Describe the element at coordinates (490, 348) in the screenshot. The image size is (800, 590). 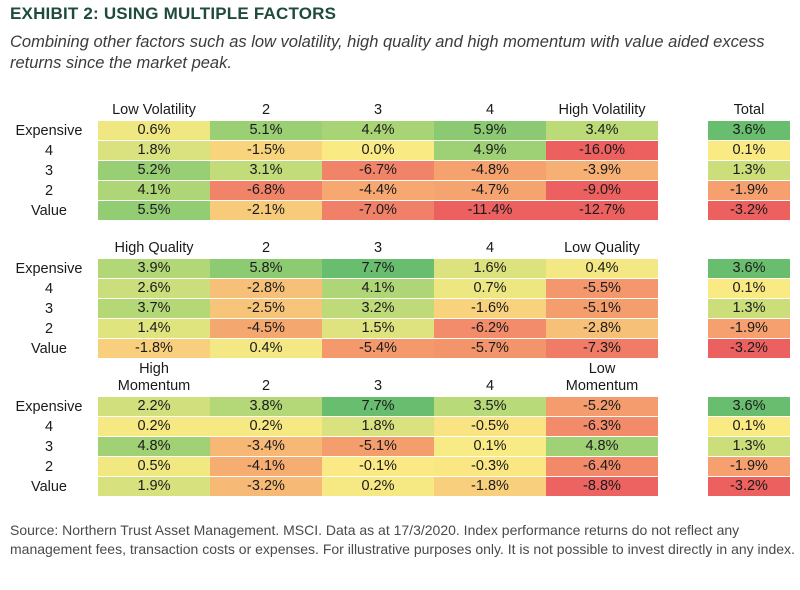
I see `heatmap-cell: -5.7%` at that location.